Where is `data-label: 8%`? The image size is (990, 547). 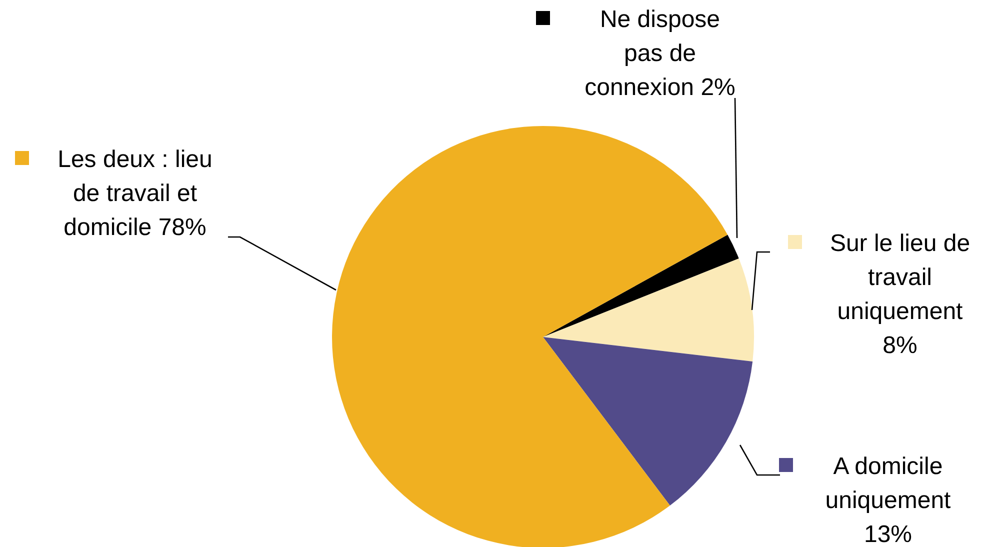
data-label: 8% is located at coordinates (900, 345).